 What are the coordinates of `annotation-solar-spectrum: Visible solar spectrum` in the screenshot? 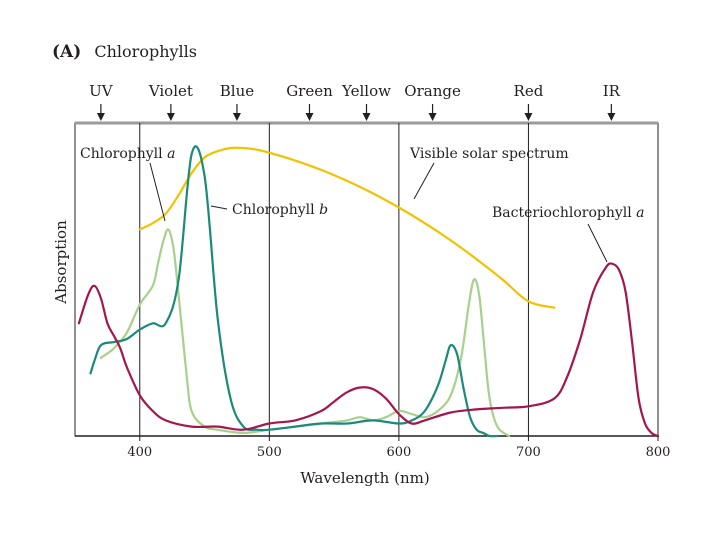 It's located at (489, 154).